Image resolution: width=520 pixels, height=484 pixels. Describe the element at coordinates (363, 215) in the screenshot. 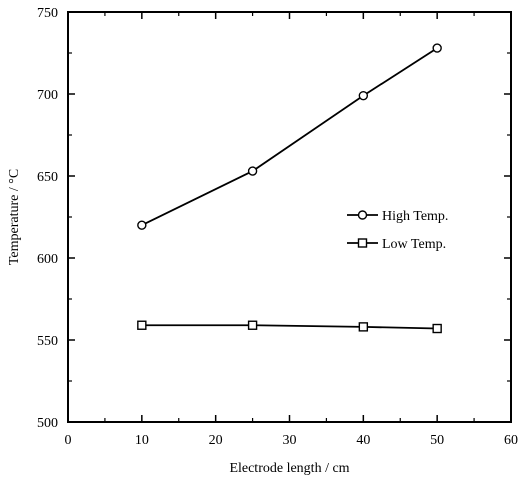

I see `legend-circle-marker` at that location.